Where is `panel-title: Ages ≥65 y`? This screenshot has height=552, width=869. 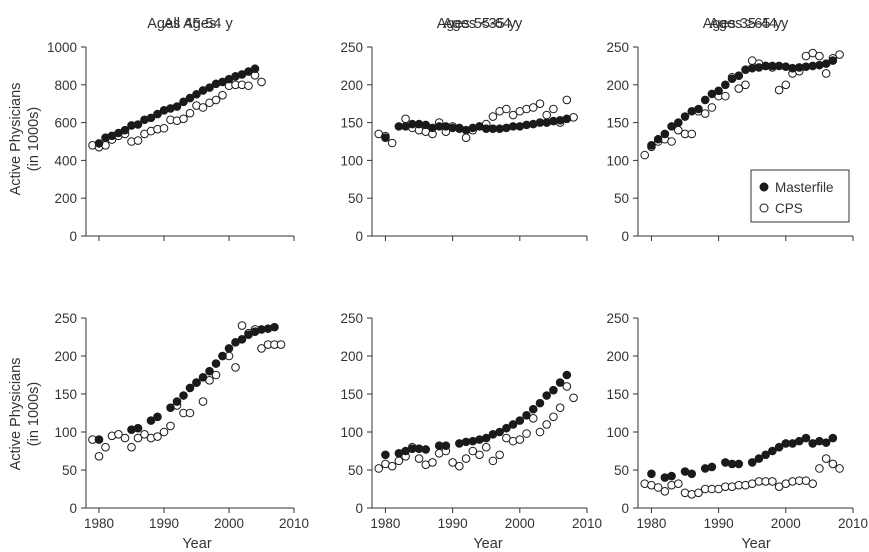 panel-title: Ages ≥65 y is located at coordinates (745, 24).